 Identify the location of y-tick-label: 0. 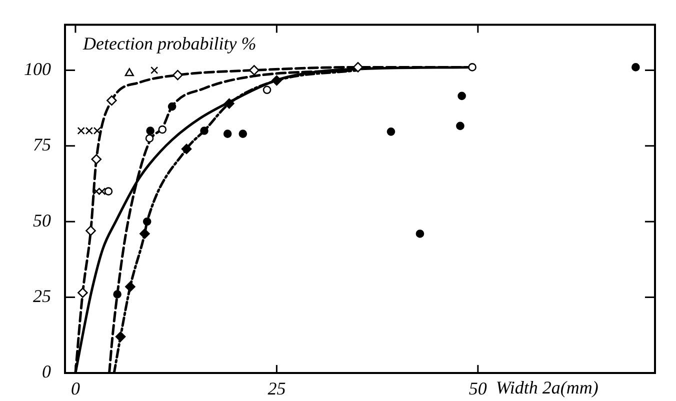
(46, 372).